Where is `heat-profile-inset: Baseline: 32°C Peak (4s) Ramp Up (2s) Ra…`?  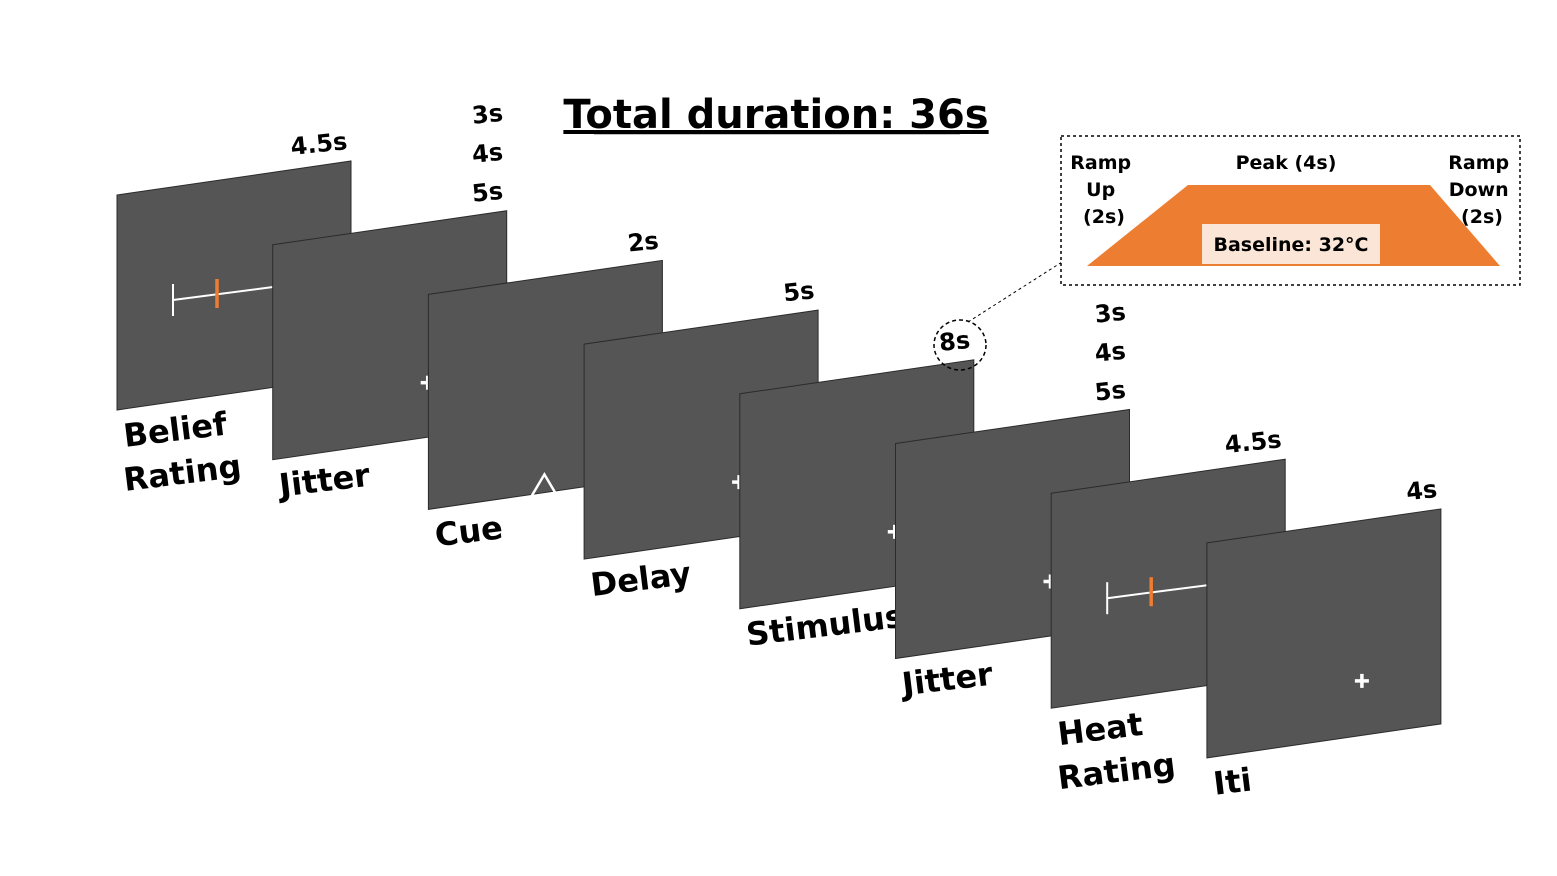
heat-profile-inset: Baseline: 32°C Peak (4s) Ramp Up (2s) Ra… is located at coordinates (1290, 210).